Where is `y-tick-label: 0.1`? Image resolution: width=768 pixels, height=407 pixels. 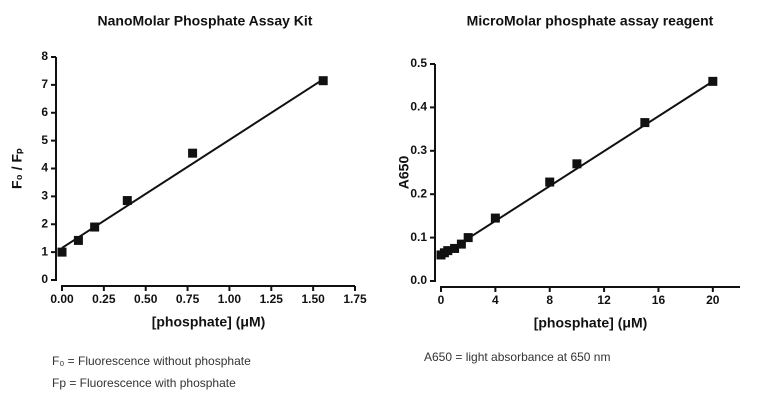 y-tick-label: 0.1 is located at coordinates (418, 237).